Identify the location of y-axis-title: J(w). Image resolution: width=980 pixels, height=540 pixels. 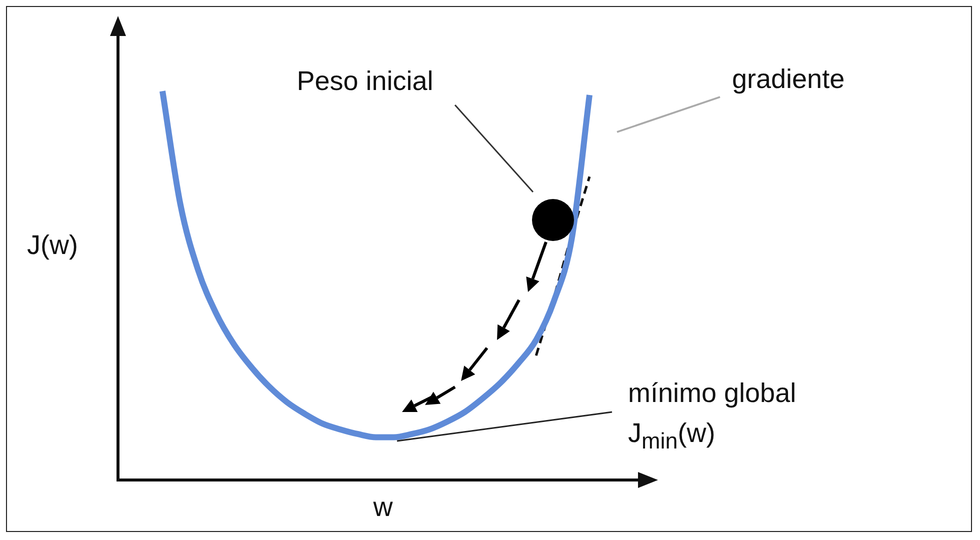
(52, 245).